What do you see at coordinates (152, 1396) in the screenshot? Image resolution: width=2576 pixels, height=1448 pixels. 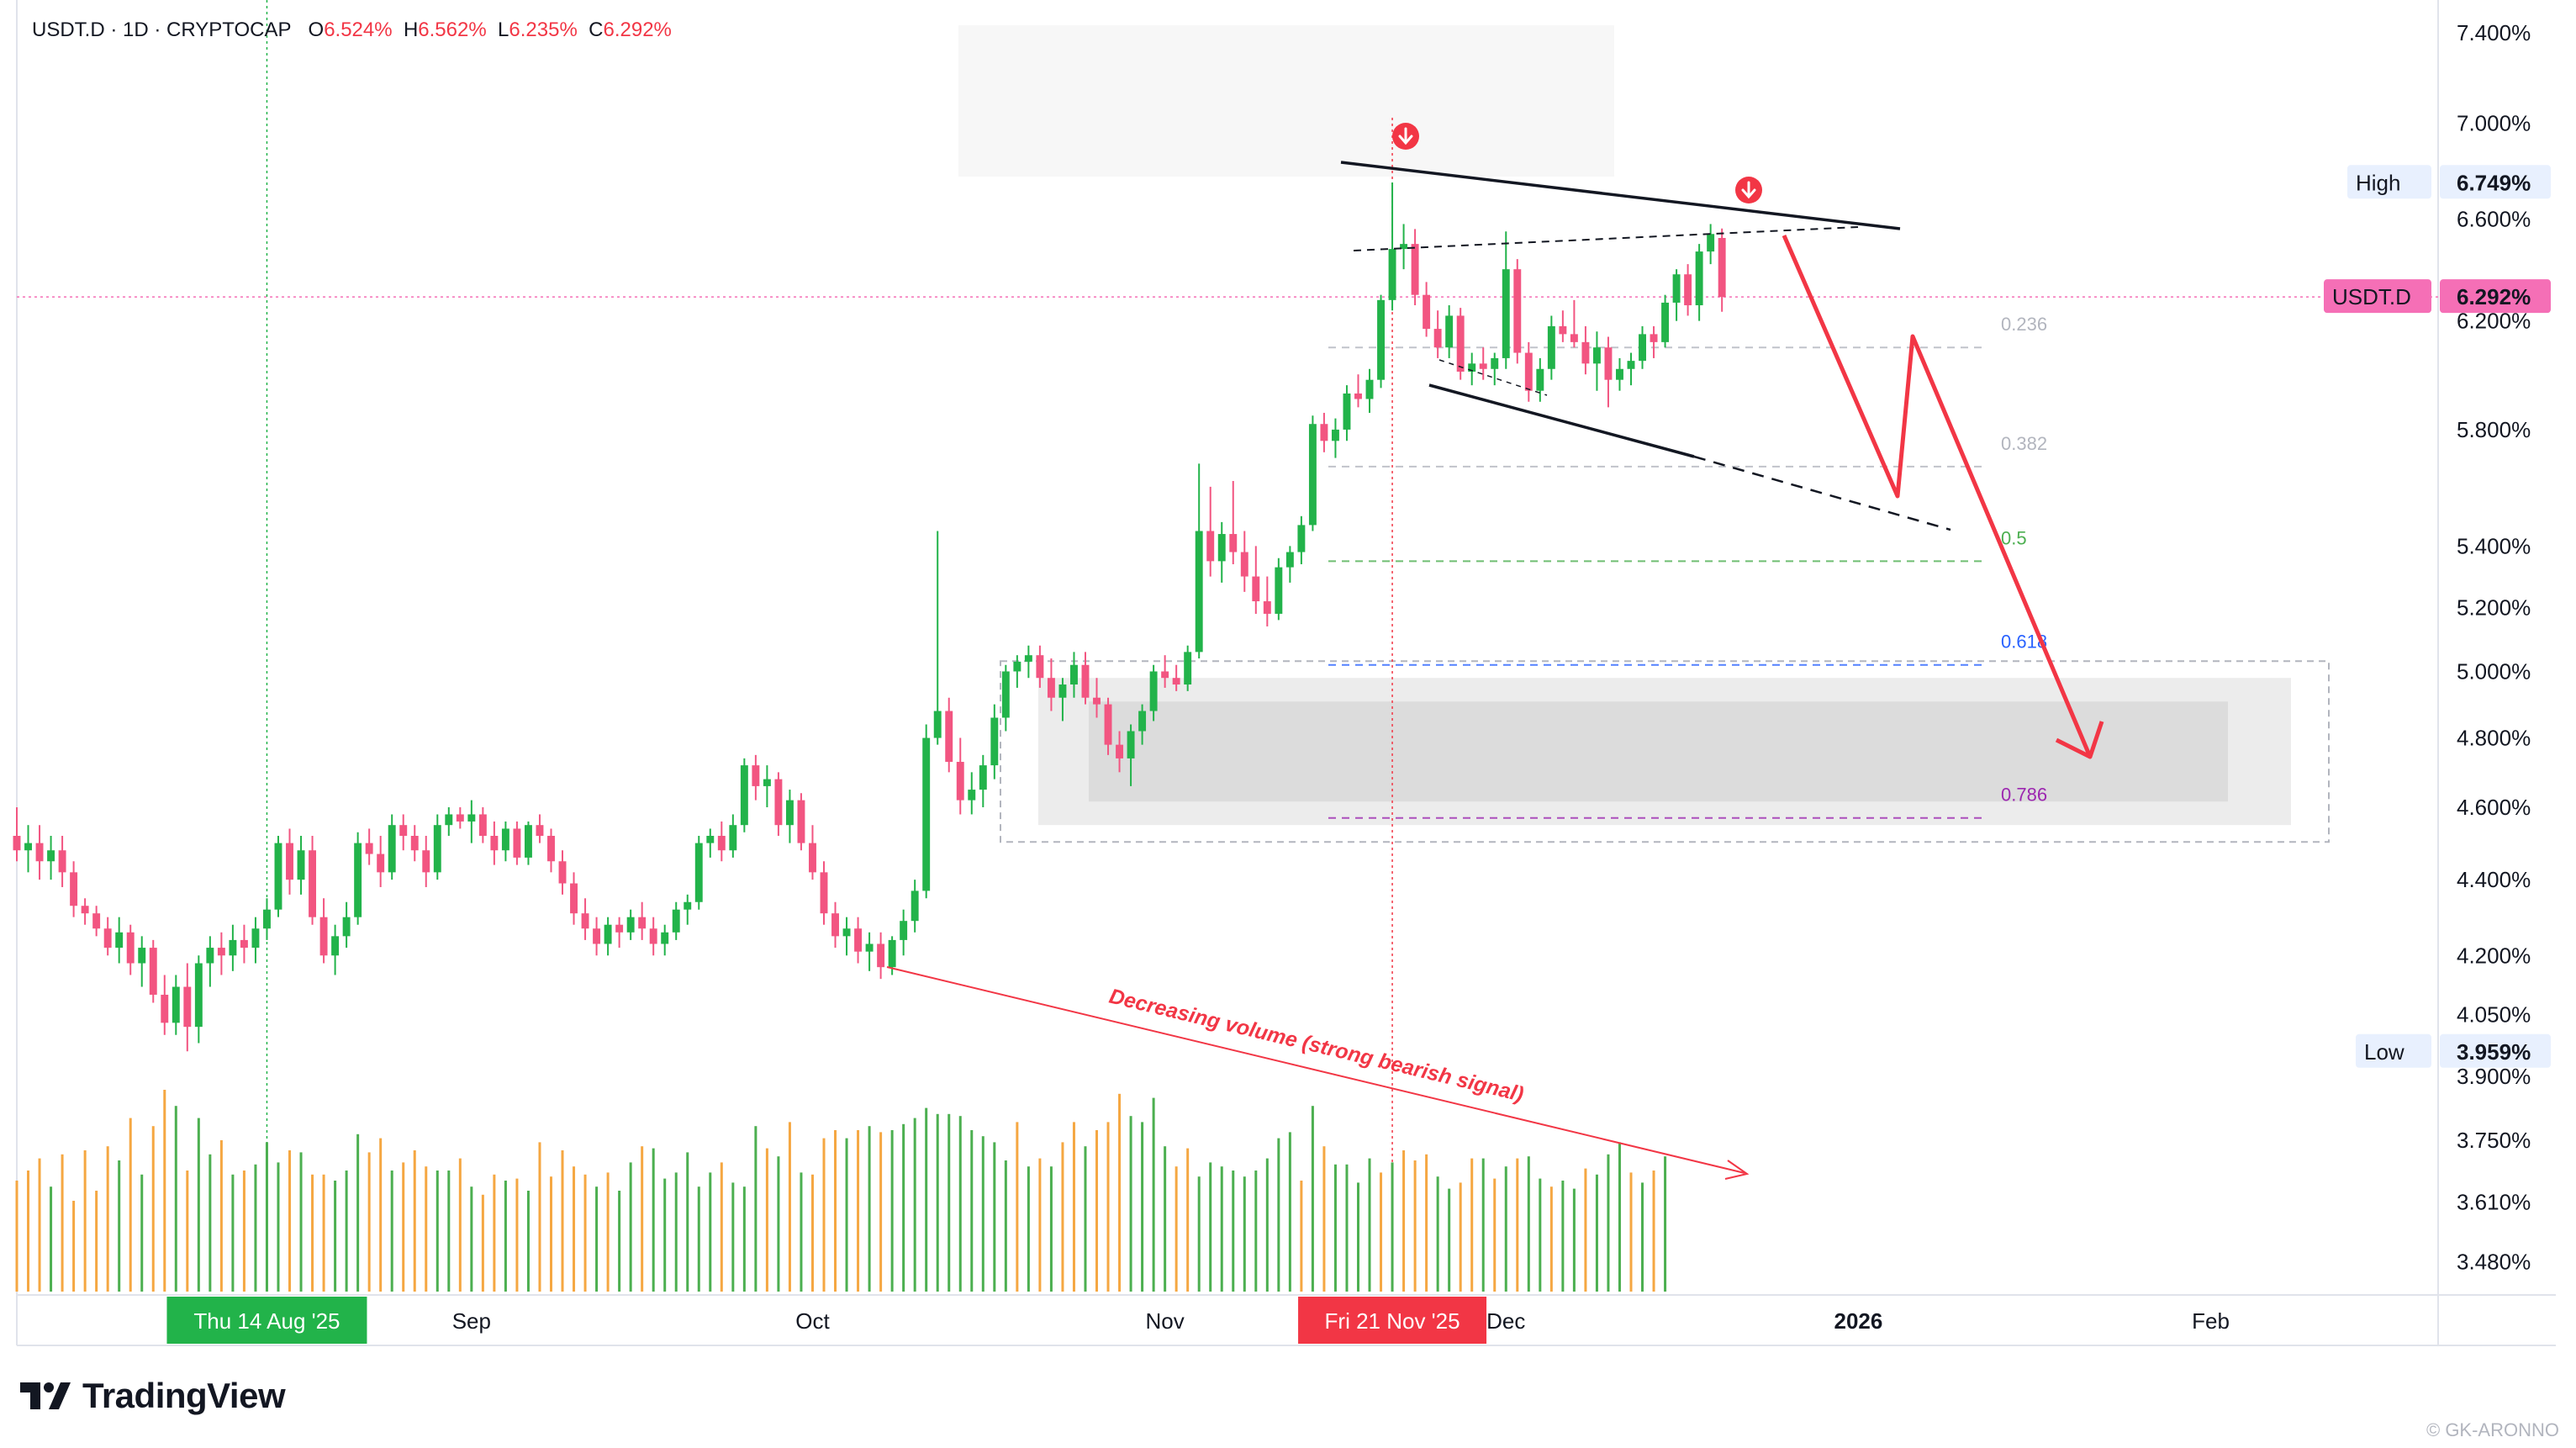 I see `brand-logo: TradingView` at bounding box center [152, 1396].